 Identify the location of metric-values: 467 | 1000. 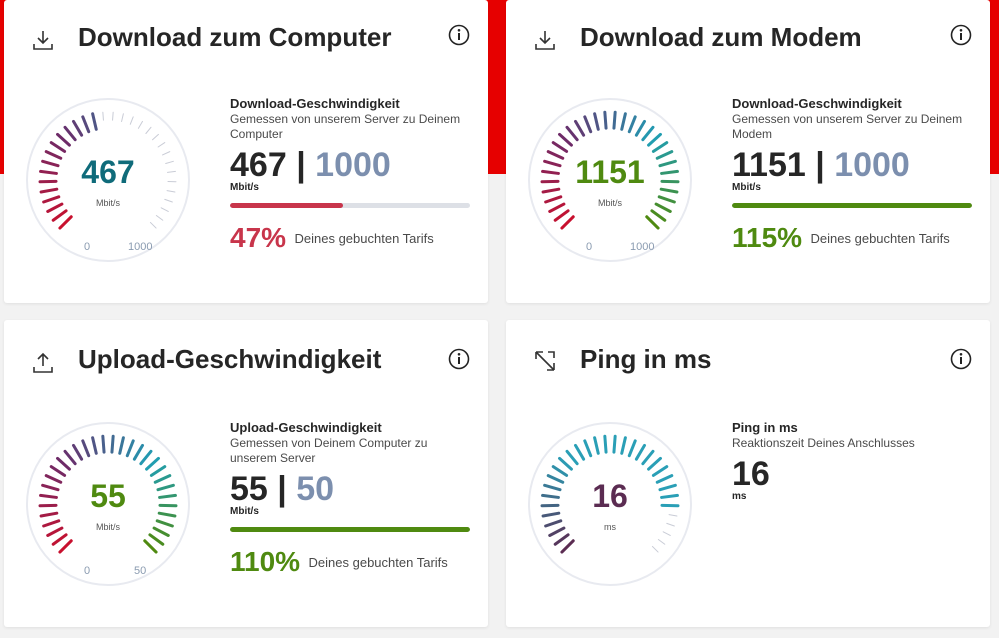
(352, 165).